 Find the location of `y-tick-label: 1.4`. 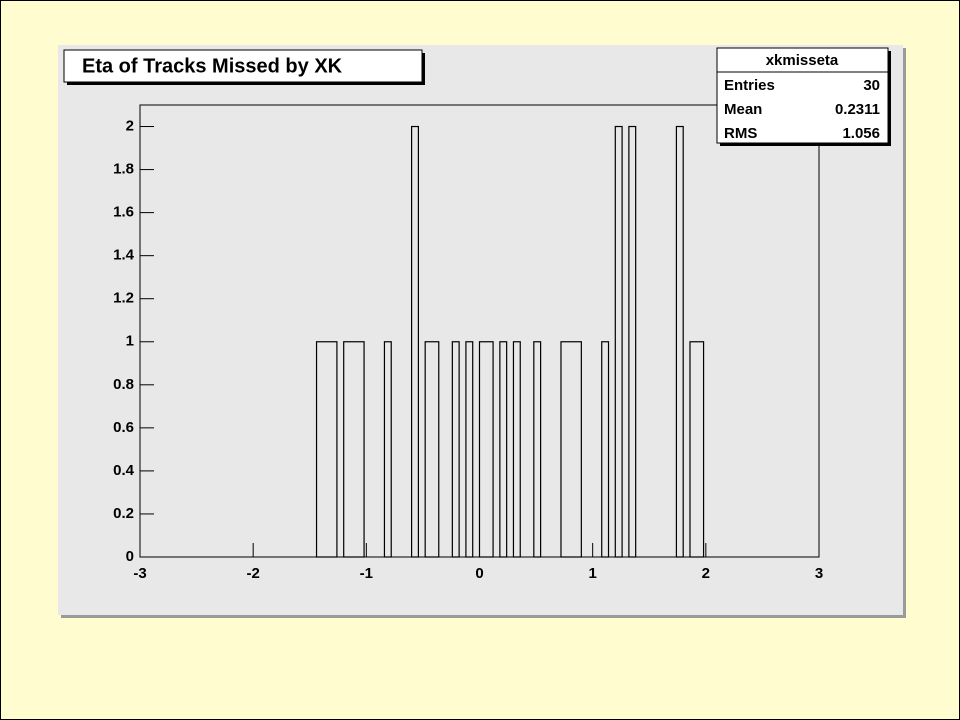

y-tick-label: 1.4 is located at coordinates (124, 255).